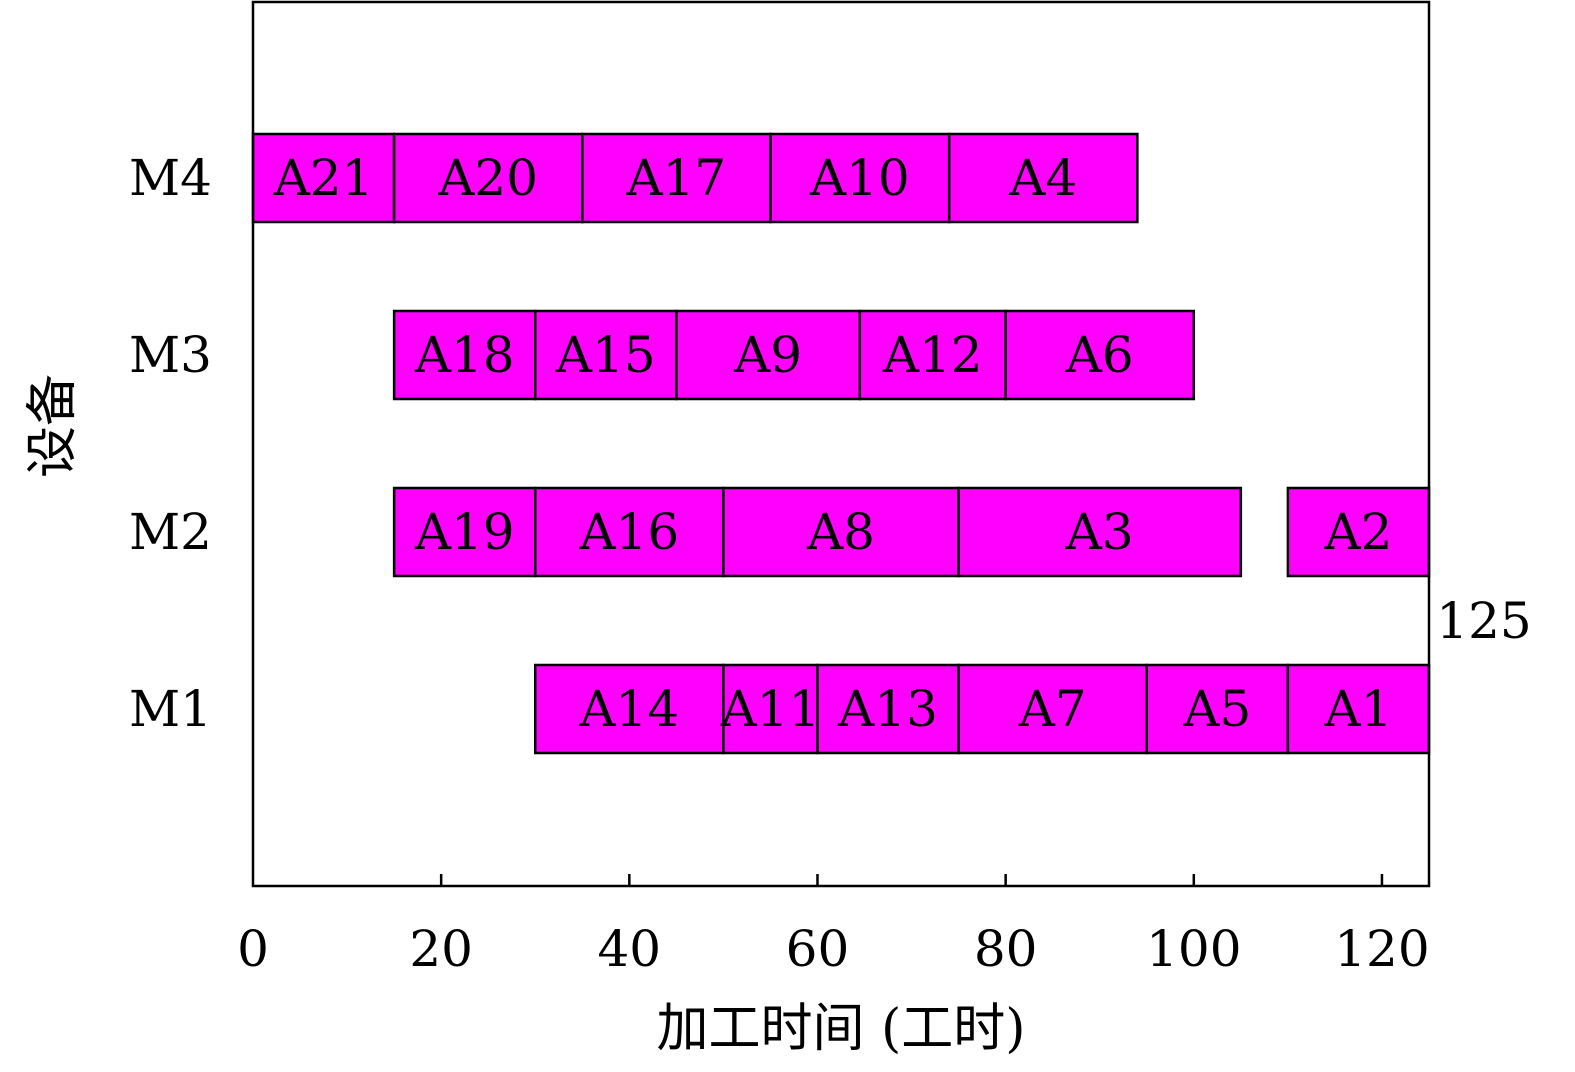 This screenshot has height=1072, width=1575. Describe the element at coordinates (1381, 949) in the screenshot. I see `x-tick-label: 120` at that location.